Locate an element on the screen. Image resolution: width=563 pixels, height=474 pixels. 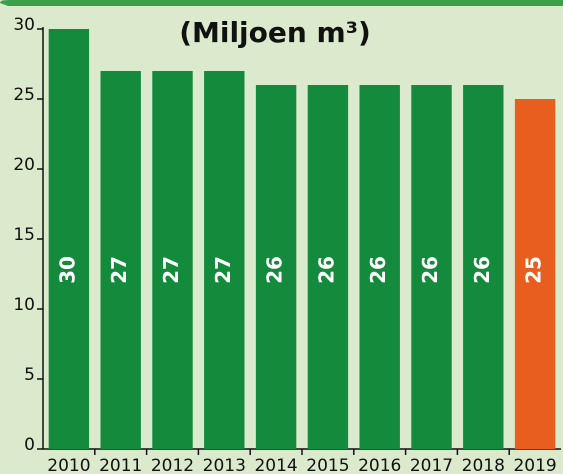
x-tick-label: 2018 is located at coordinates (483, 465).